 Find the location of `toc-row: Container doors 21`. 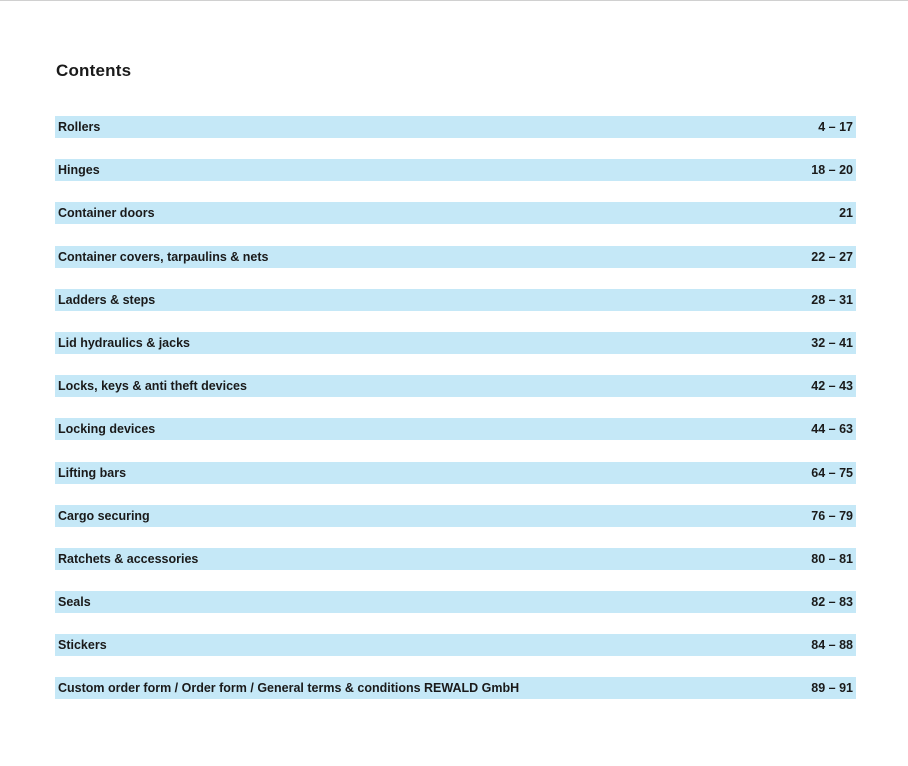

toc-row: Container doors 21 is located at coordinates (455, 213).